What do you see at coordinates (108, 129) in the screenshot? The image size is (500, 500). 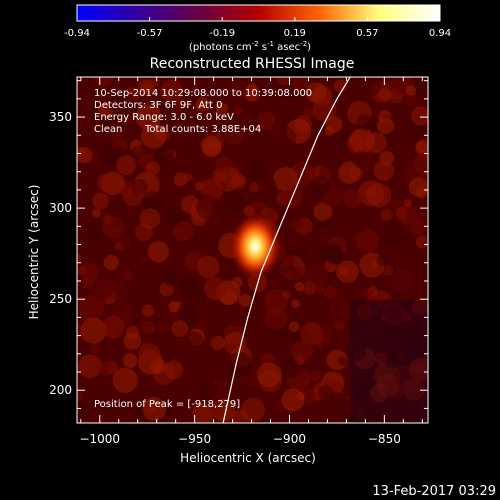 I see `info-line-clean: Clean` at bounding box center [108, 129].